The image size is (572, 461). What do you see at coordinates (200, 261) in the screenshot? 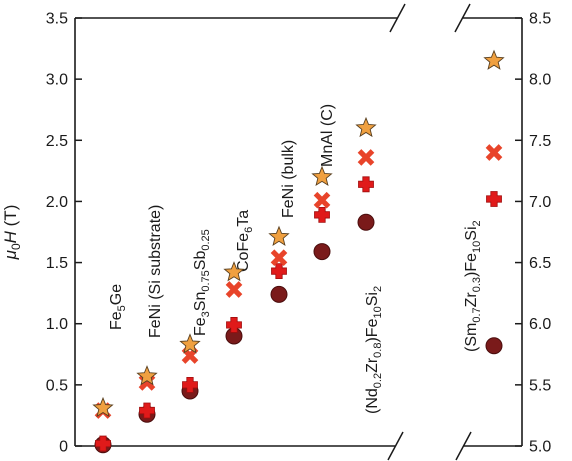
I see `material-label-part: Sb` at bounding box center [200, 261].